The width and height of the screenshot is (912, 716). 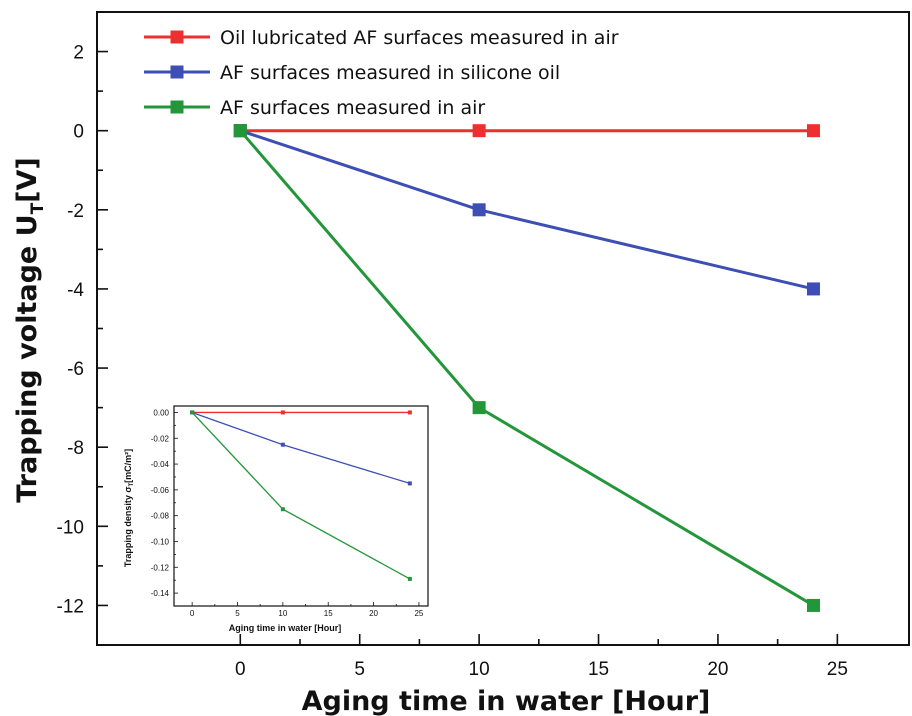 I want to click on inset-background, so click(x=279, y=507).